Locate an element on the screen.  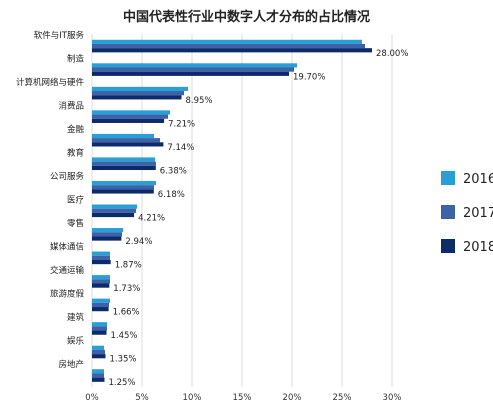
data-label: 8.95% is located at coordinates (199, 101).